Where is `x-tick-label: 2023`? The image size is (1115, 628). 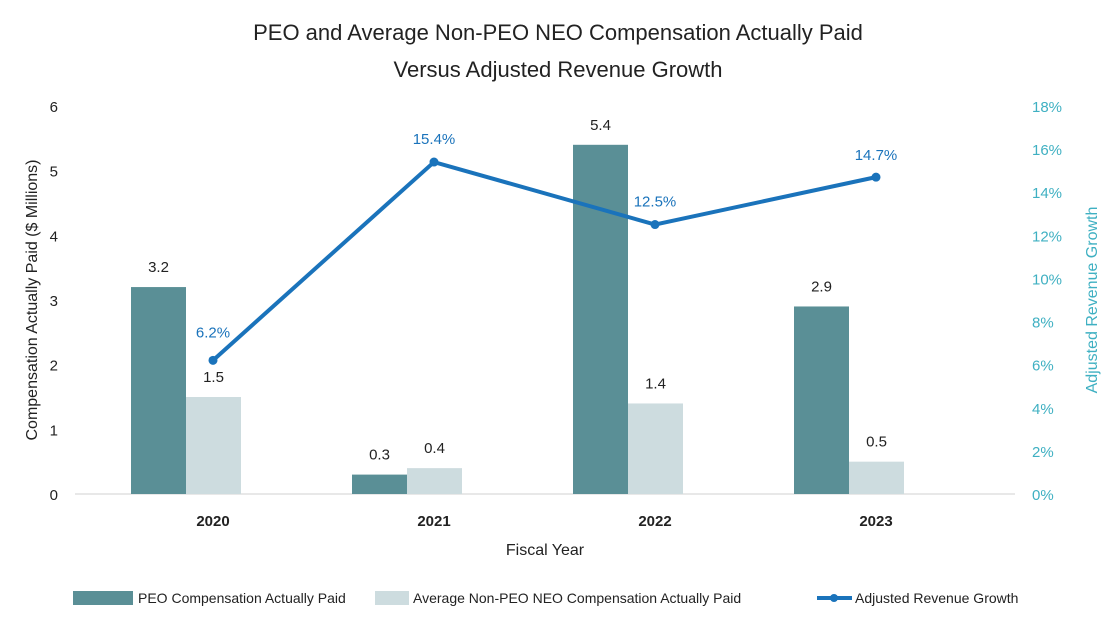
x-tick-label: 2023 is located at coordinates (875, 521).